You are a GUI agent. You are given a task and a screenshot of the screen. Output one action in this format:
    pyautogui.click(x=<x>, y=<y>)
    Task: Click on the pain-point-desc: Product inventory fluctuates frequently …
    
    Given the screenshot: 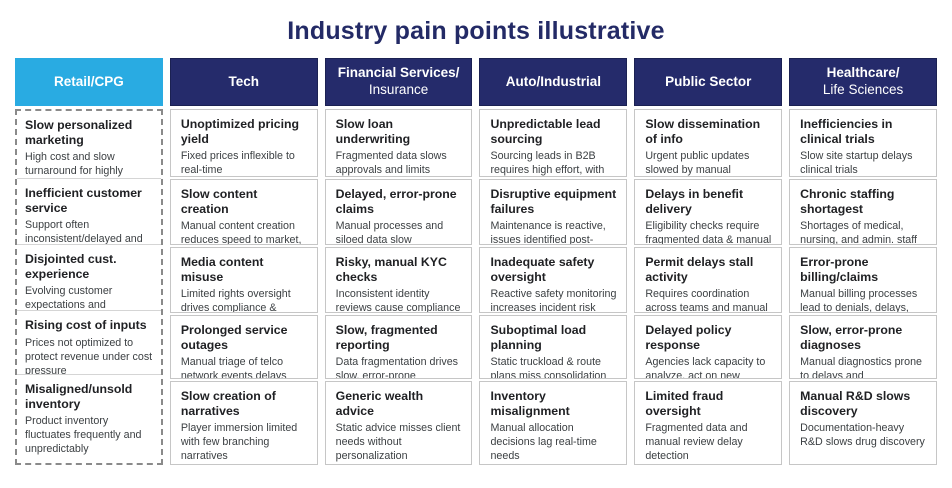 What is the action you would take?
    pyautogui.click(x=83, y=435)
    